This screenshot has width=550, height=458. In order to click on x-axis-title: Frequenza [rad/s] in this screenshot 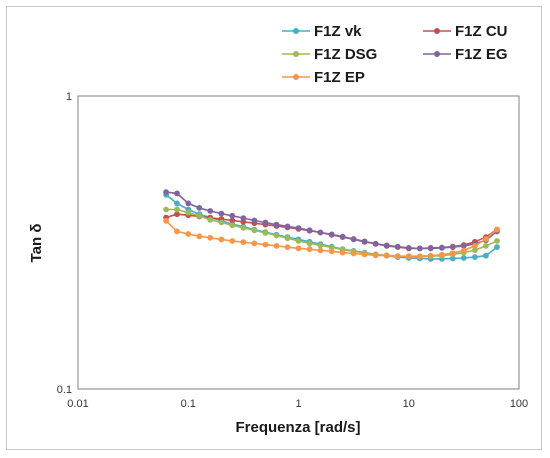, I will do `click(297, 427)`.